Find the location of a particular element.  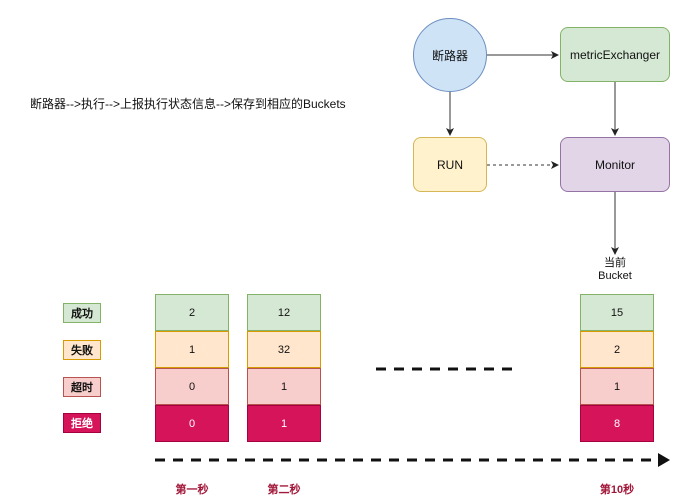

metric-exchanger-label: metricExchanger is located at coordinates (615, 54).